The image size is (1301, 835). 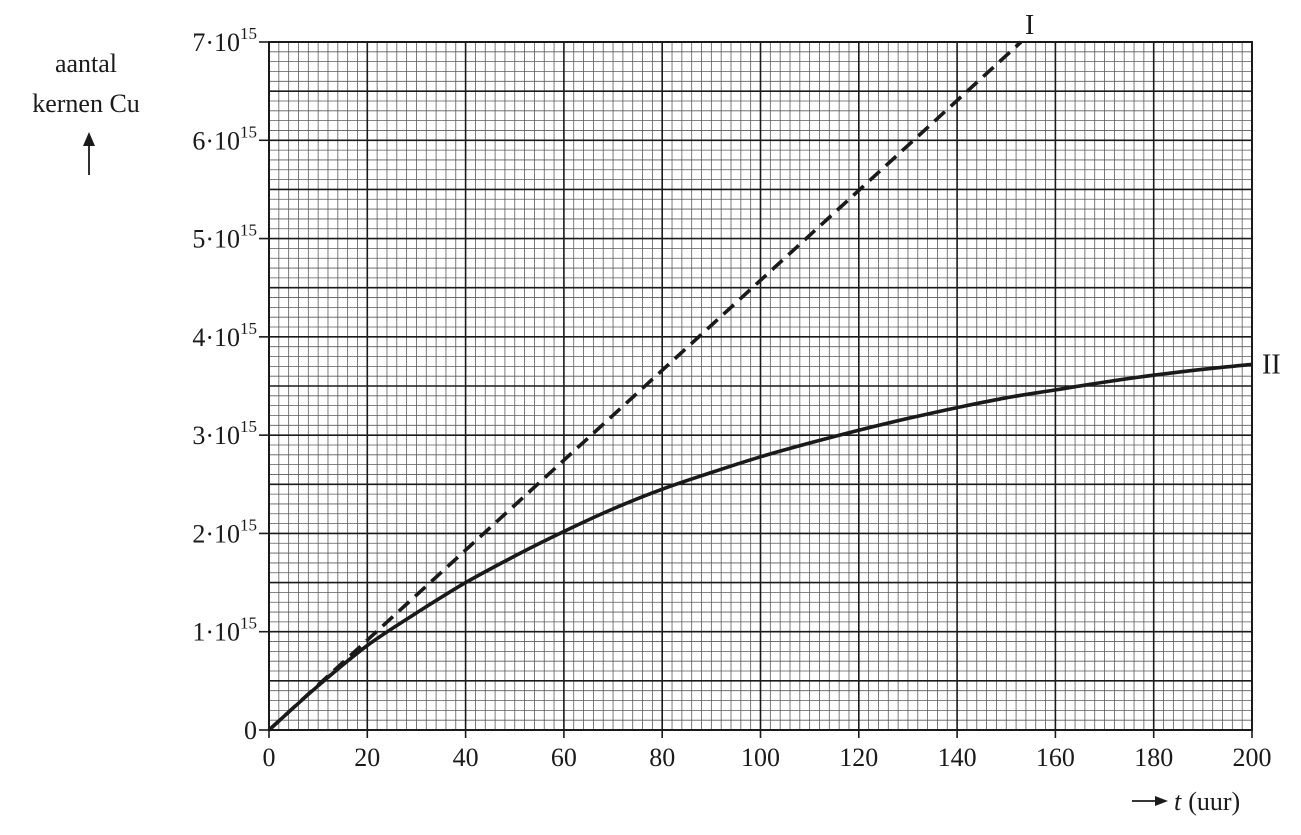 I want to click on series-labels: III, so click(x=1153, y=195).